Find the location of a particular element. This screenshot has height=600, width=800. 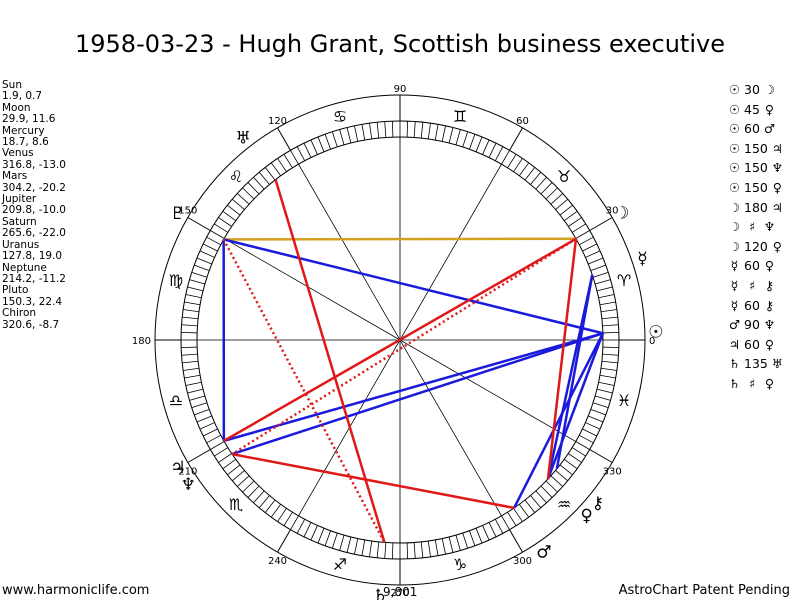

planet-name-neptune: Neptune is located at coordinates (24, 267).